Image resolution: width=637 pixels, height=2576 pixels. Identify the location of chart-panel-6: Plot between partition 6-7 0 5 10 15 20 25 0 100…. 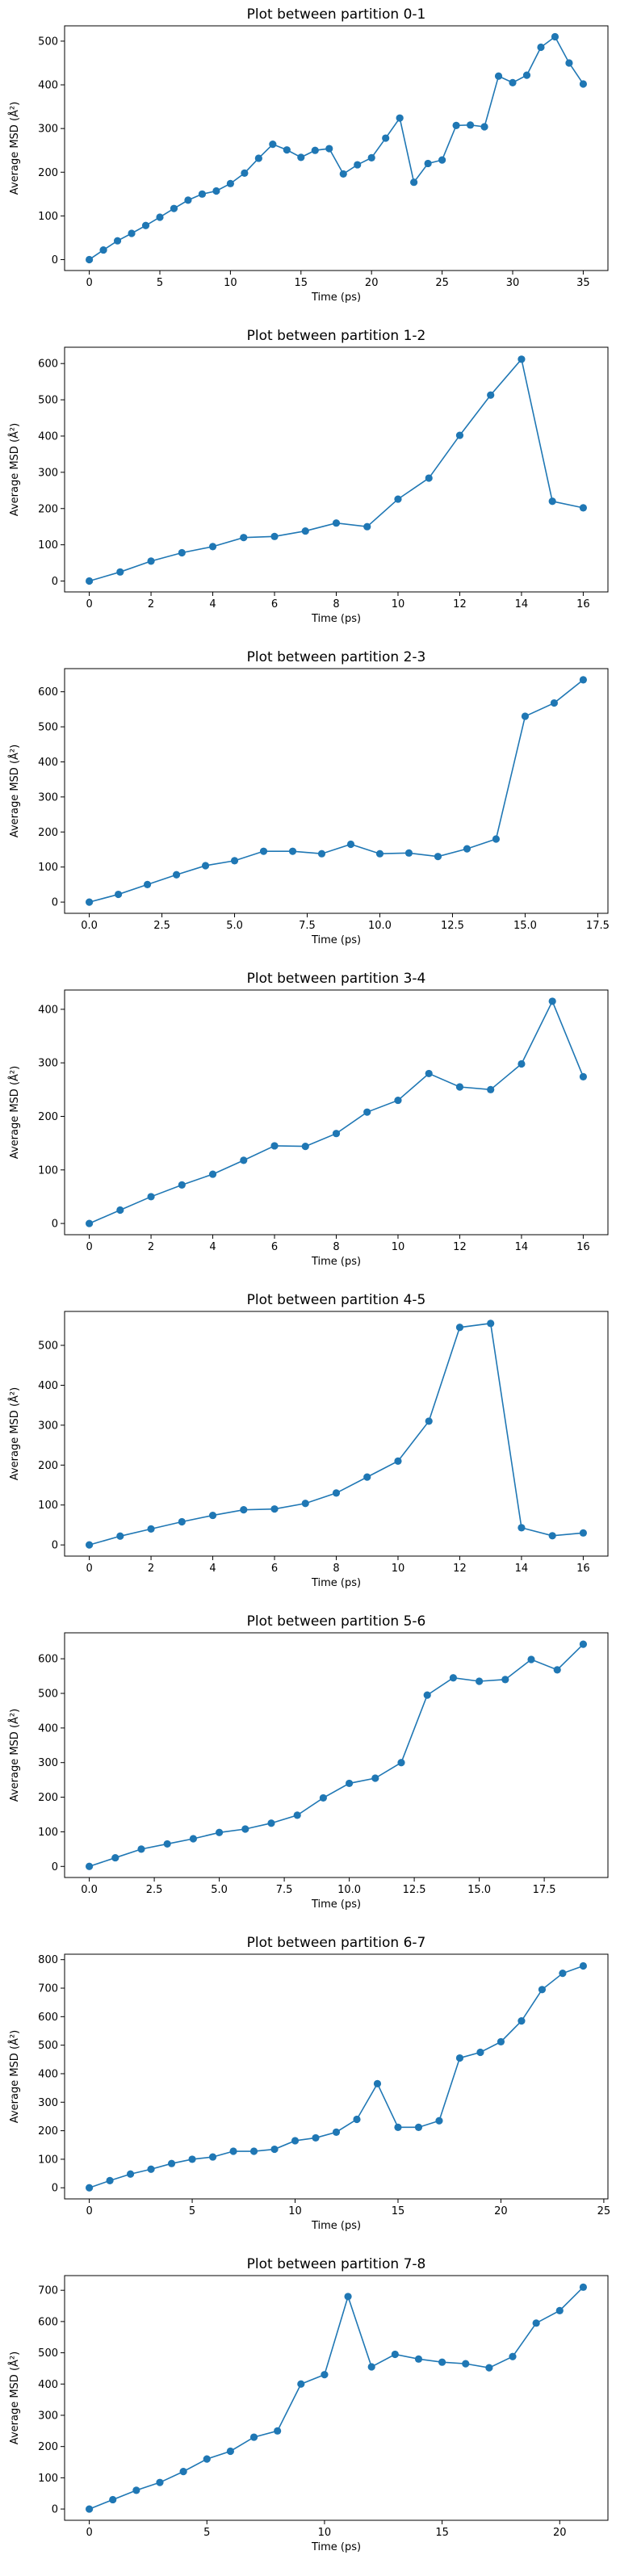
(310, 2083).